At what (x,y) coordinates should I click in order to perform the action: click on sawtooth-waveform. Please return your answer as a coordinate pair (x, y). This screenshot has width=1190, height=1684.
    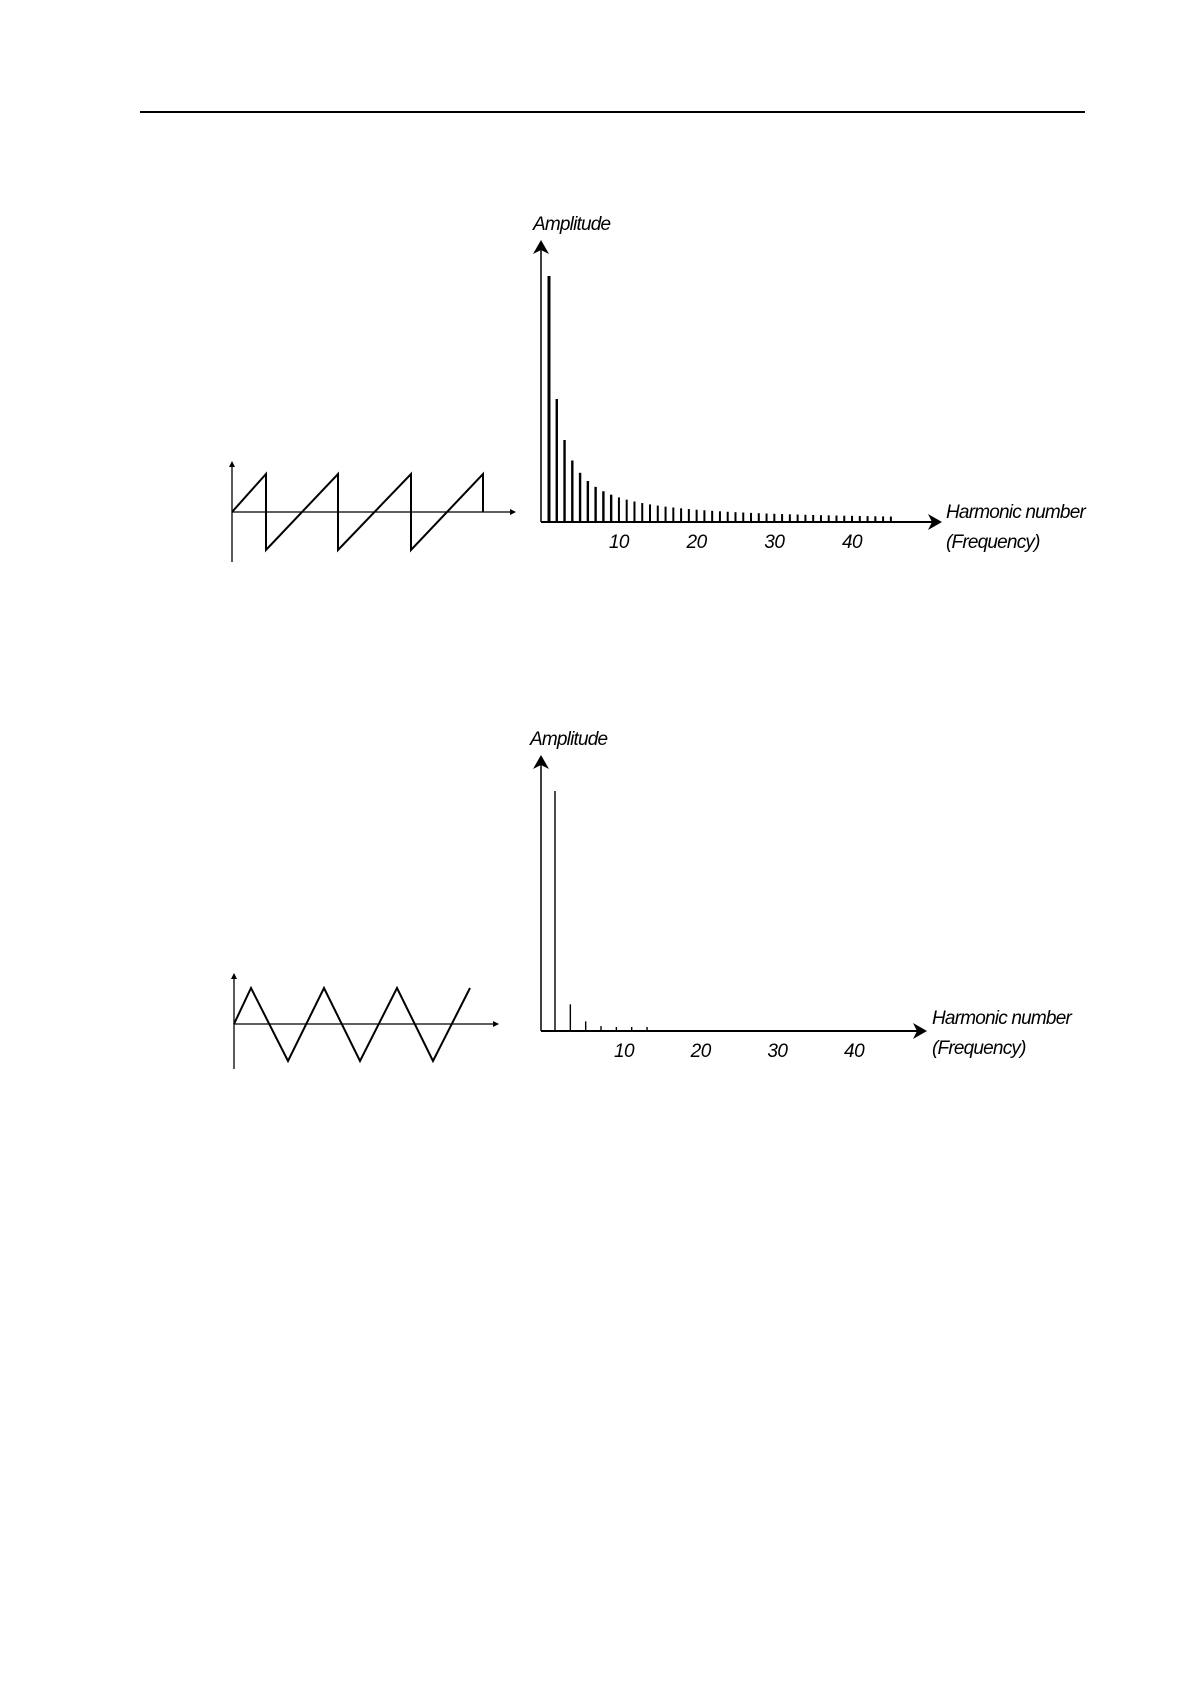
    Looking at the image, I should click on (372, 511).